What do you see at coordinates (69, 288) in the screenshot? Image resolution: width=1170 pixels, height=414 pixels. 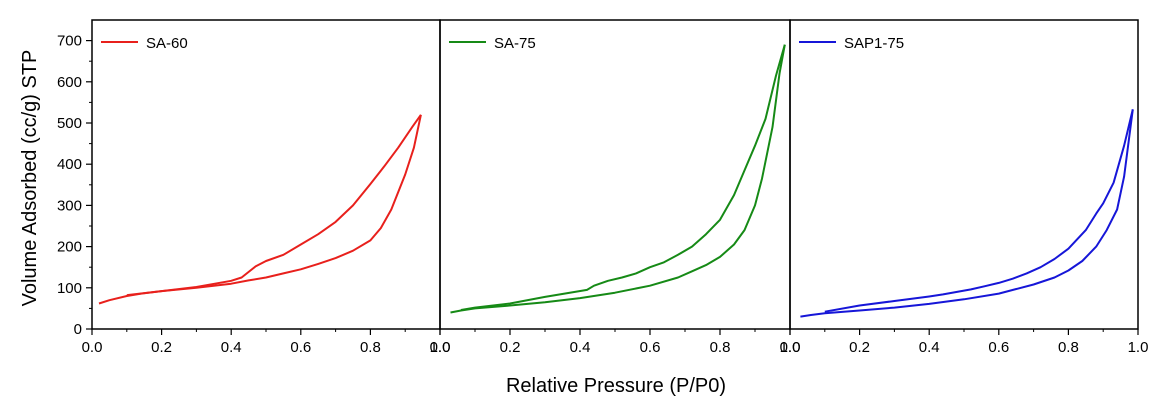 I see `y-tick-label: 100` at bounding box center [69, 288].